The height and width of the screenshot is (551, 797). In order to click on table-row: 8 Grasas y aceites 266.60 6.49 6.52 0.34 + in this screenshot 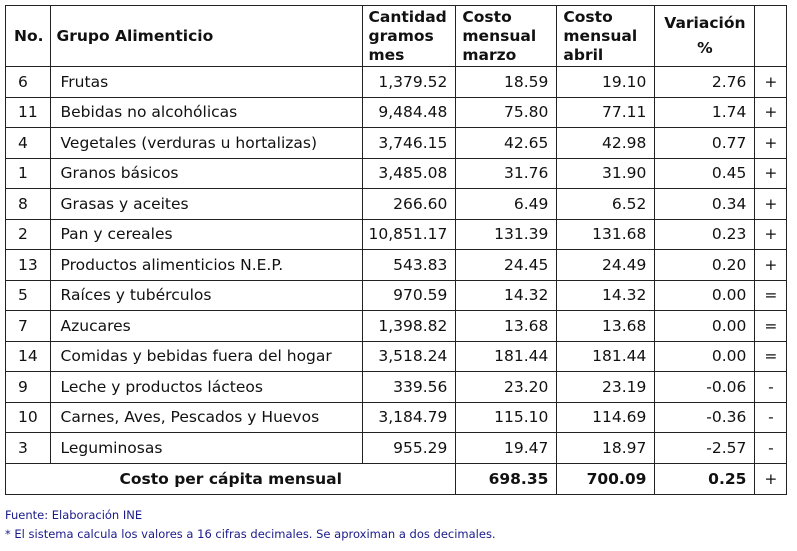, I will do `click(396, 204)`.